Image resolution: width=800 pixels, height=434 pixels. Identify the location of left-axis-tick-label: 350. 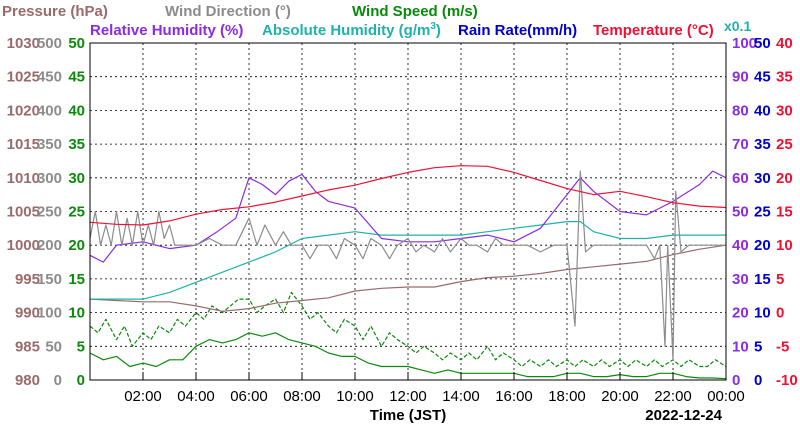
(49, 144).